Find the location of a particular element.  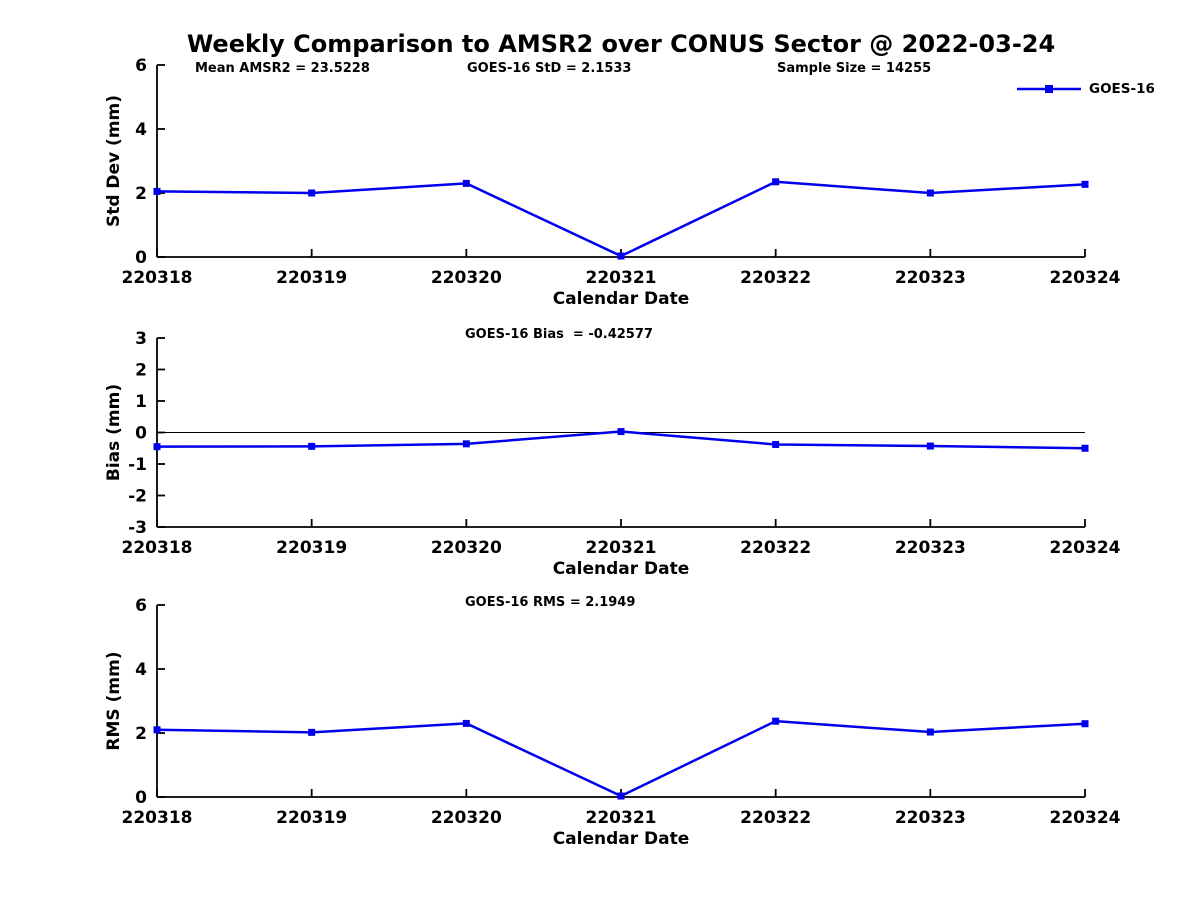

y-tick-label: 1 is located at coordinates (141, 402).